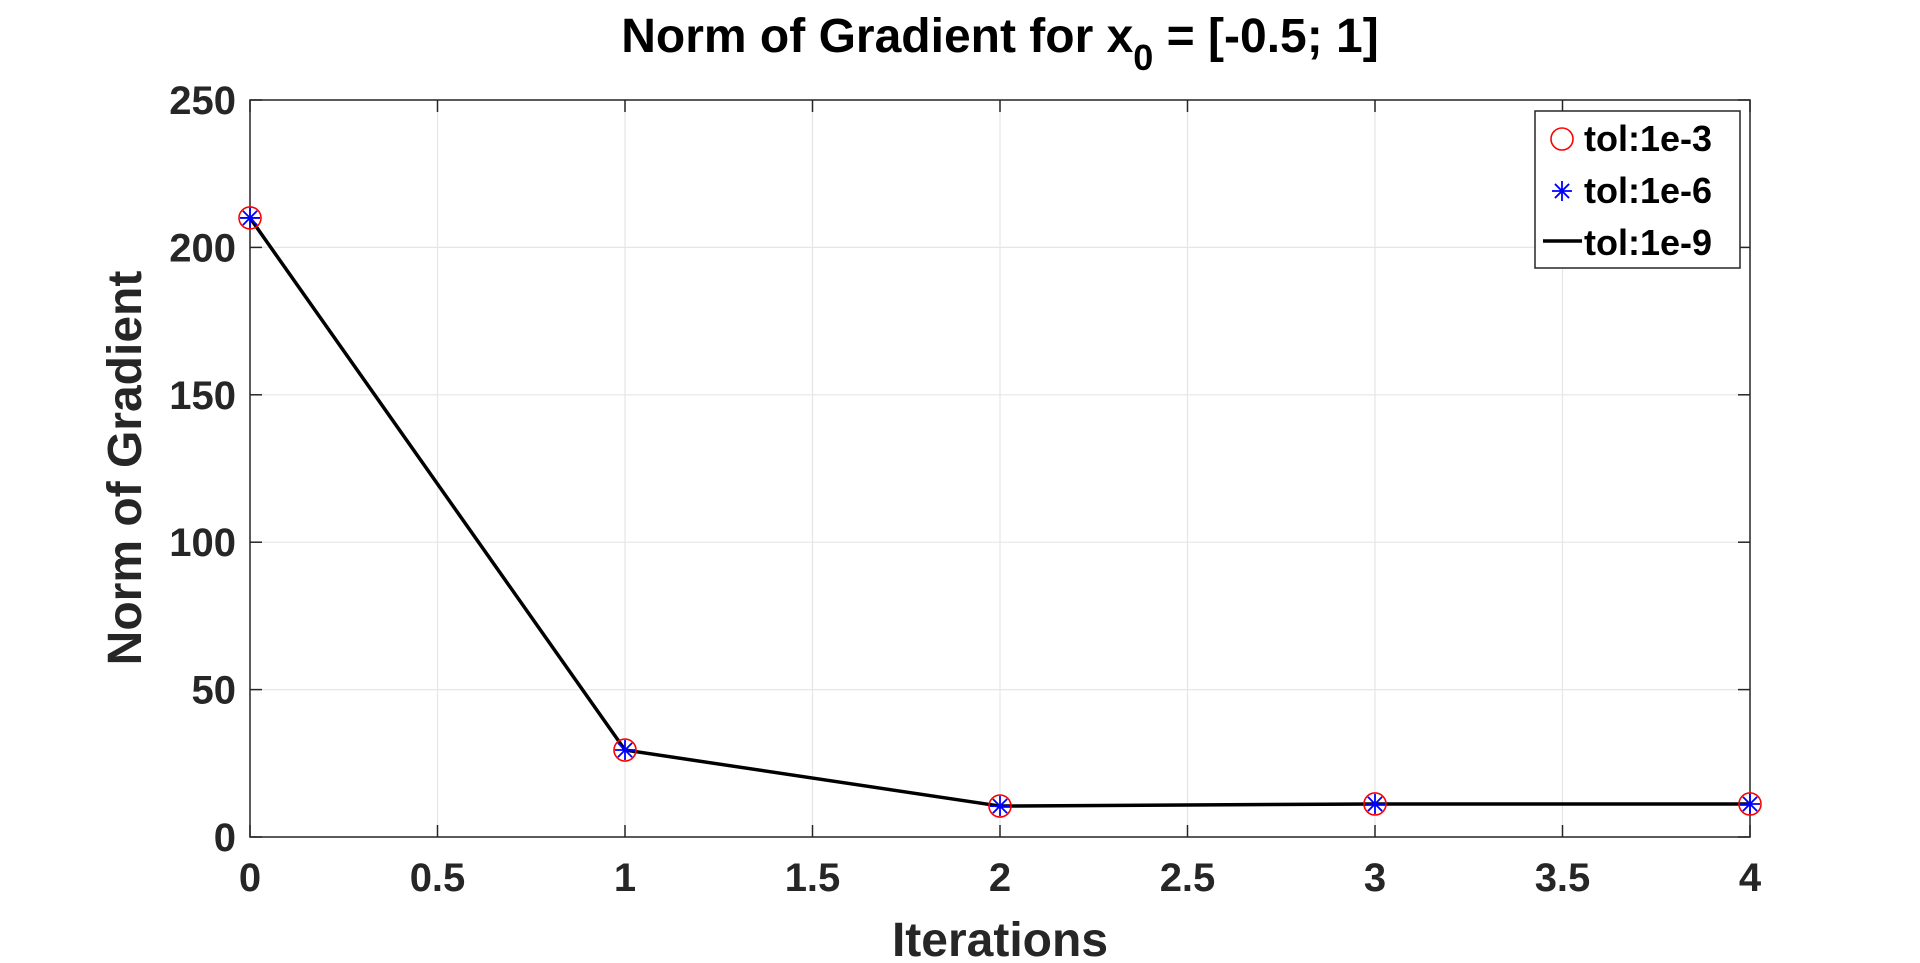 This screenshot has width=1920, height=963. What do you see at coordinates (1648, 190) in the screenshot?
I see `legend-label: tol:1e-6` at bounding box center [1648, 190].